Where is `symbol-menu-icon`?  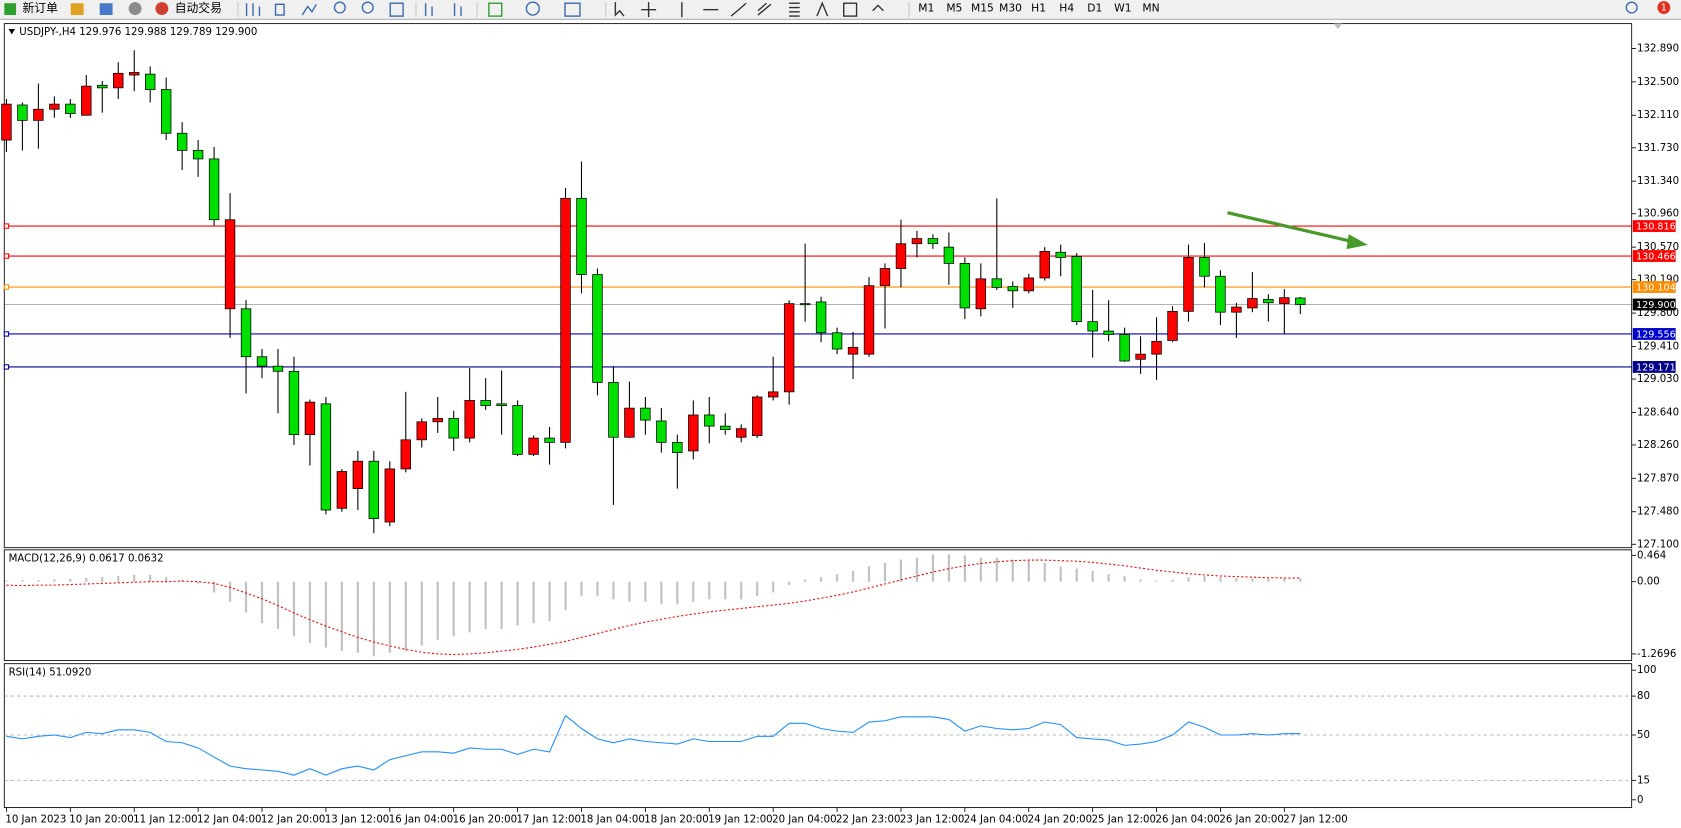 symbol-menu-icon is located at coordinates (12, 31).